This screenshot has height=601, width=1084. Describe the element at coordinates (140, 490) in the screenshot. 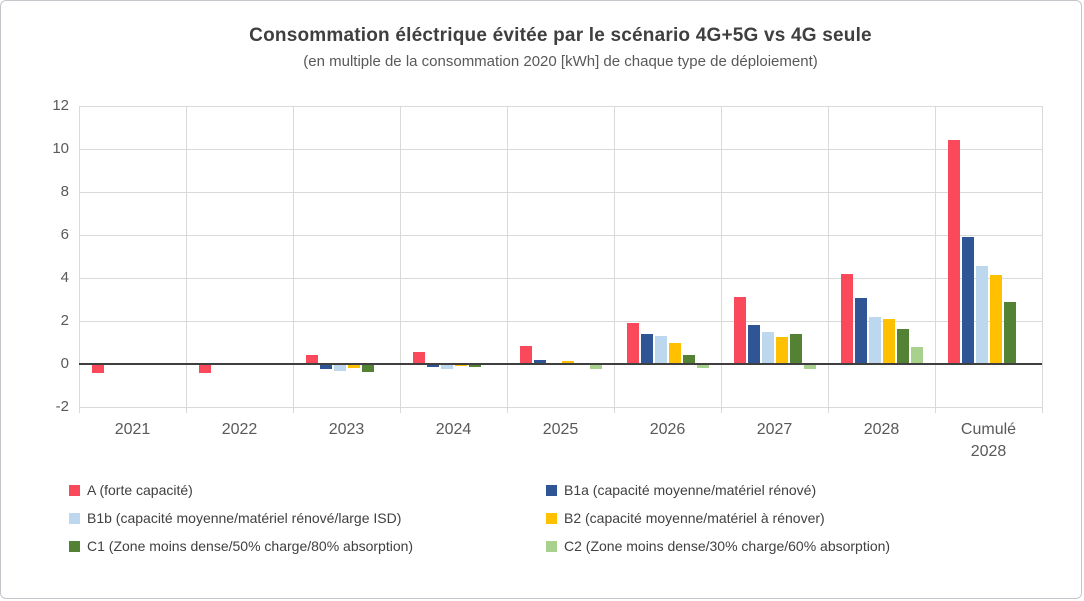

I see `legend-label-A: A (forte capacité)` at that location.